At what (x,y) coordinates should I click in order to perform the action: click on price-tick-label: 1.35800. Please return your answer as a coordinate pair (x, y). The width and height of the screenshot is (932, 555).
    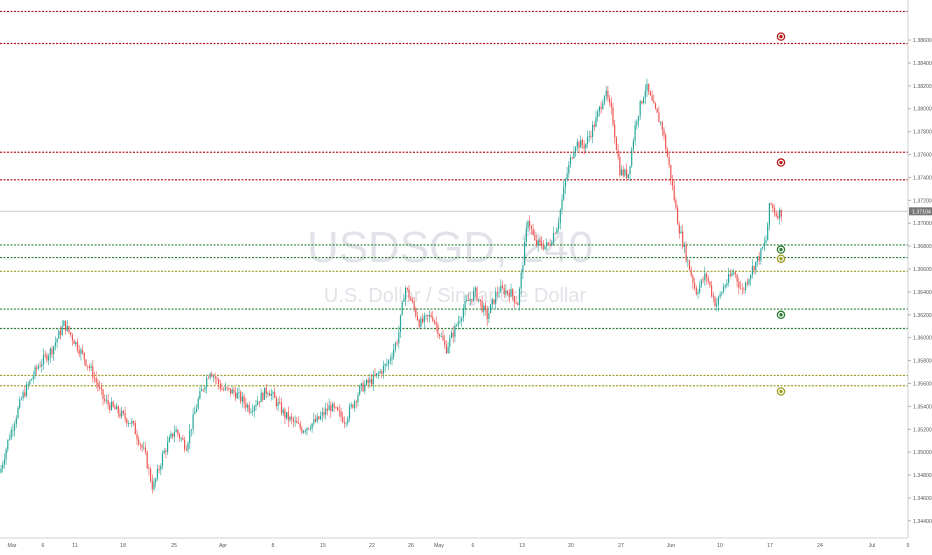
    Looking at the image, I should click on (922, 362).